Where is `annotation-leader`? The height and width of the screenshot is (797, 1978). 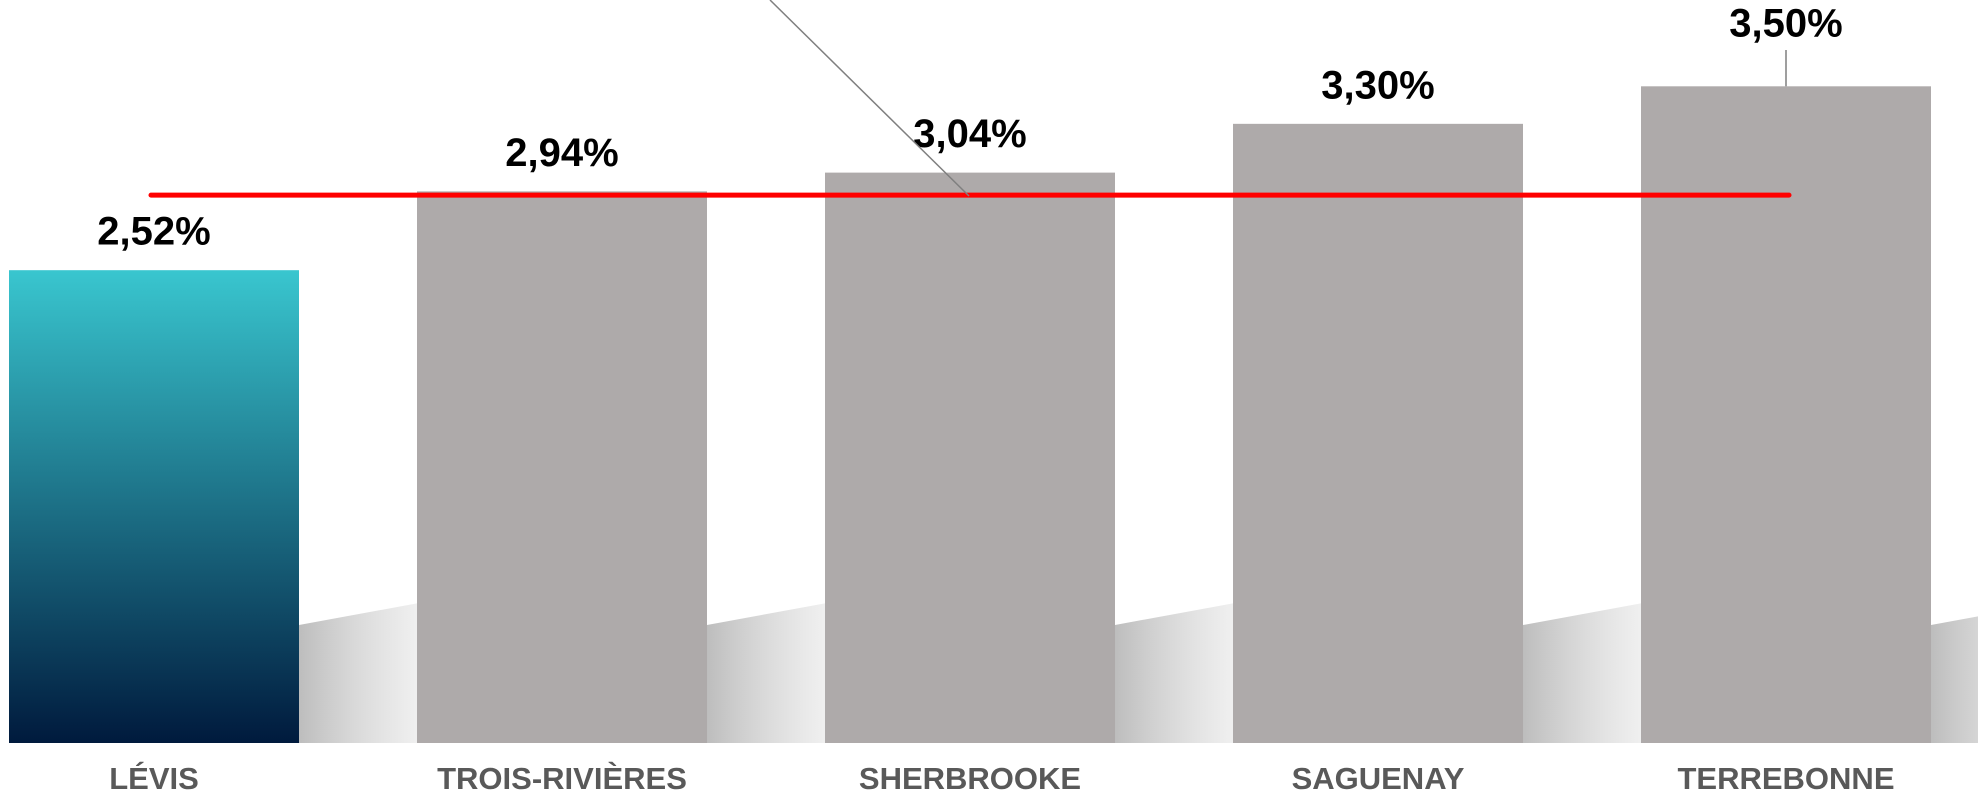
annotation-leader is located at coordinates (869, 98).